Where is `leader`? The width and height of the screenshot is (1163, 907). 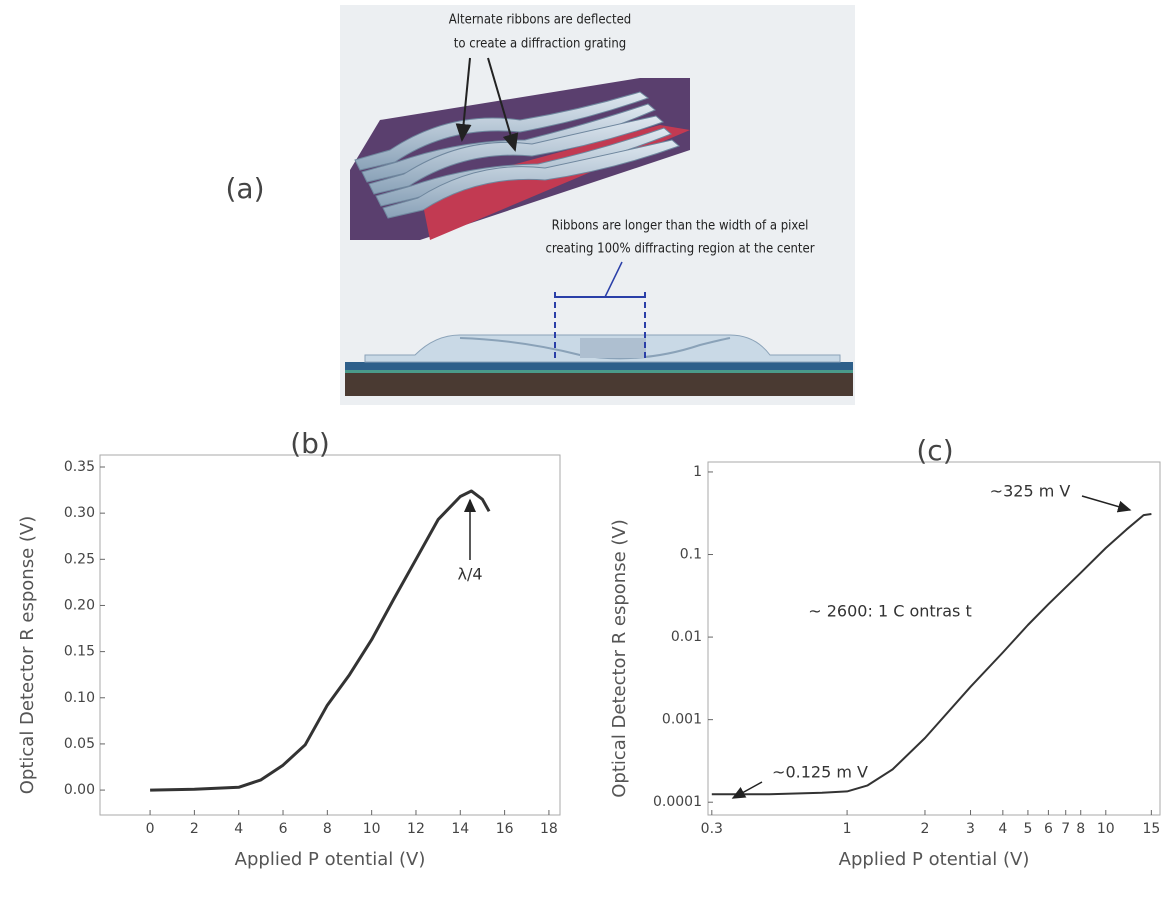 leader is located at coordinates (613, 279).